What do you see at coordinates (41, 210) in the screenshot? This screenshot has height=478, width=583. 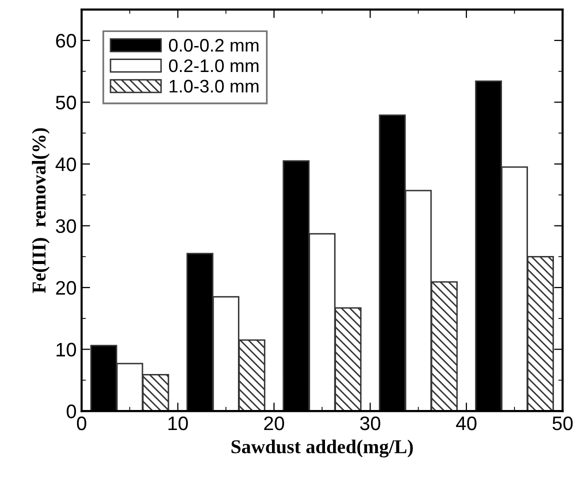 I see `y-axis-title: Fe(III) removal(%)` at bounding box center [41, 210].